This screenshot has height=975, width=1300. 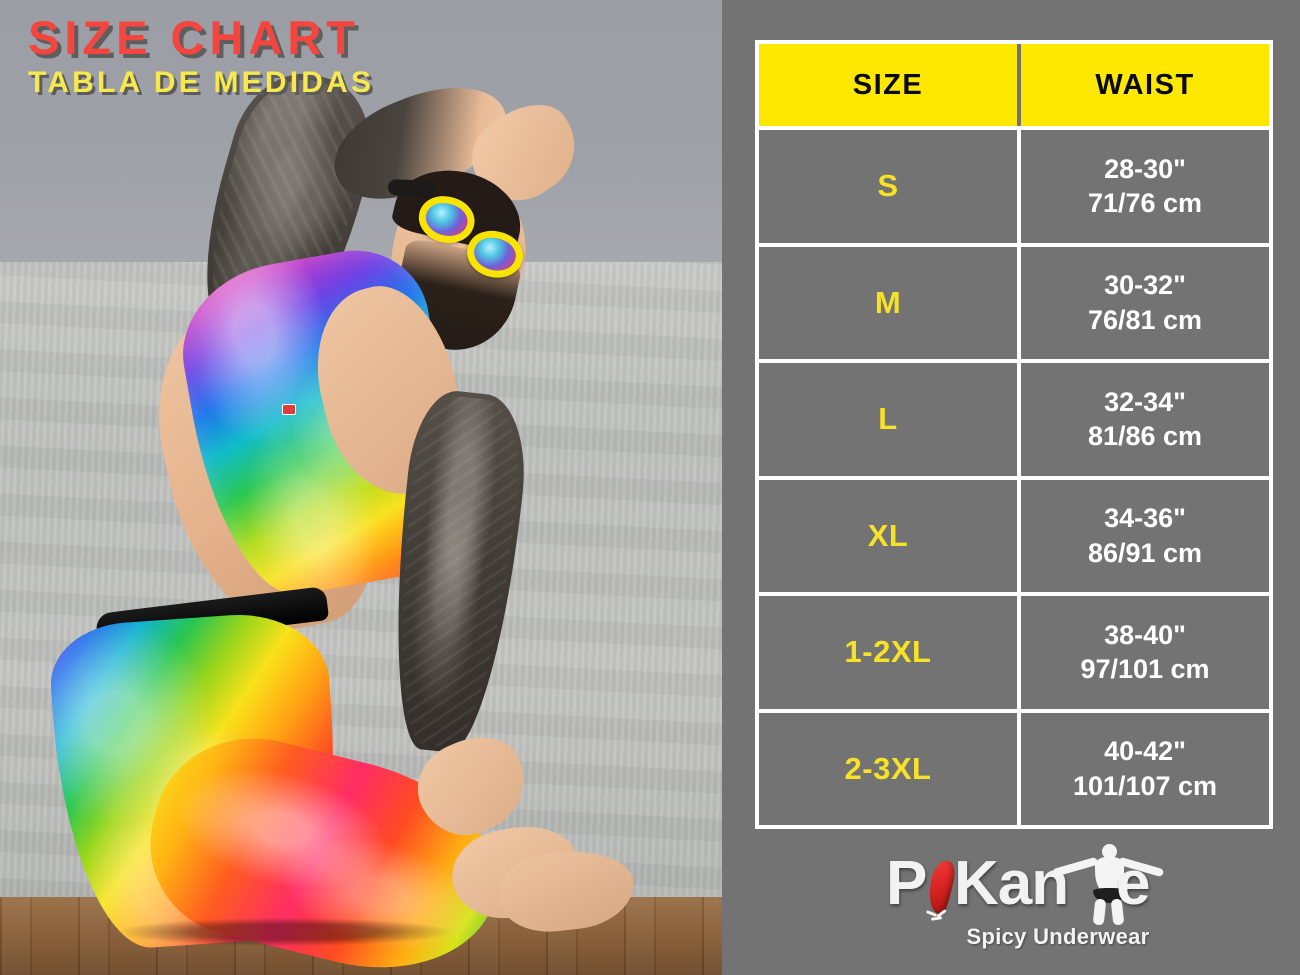 I want to click on waist-inches: 34-36", so click(x=1145, y=518).